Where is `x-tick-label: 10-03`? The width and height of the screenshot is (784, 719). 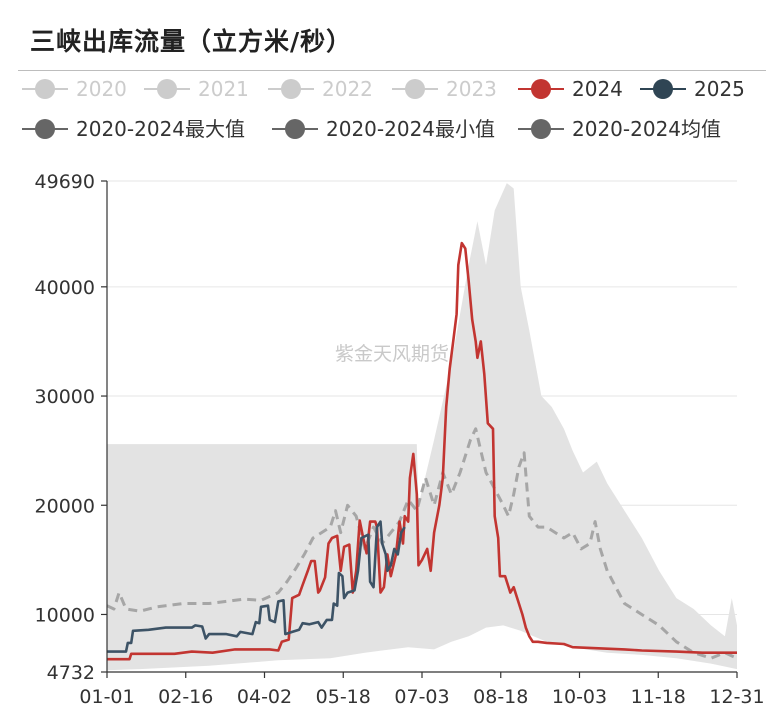 x-tick-label: 10-03 is located at coordinates (579, 697).